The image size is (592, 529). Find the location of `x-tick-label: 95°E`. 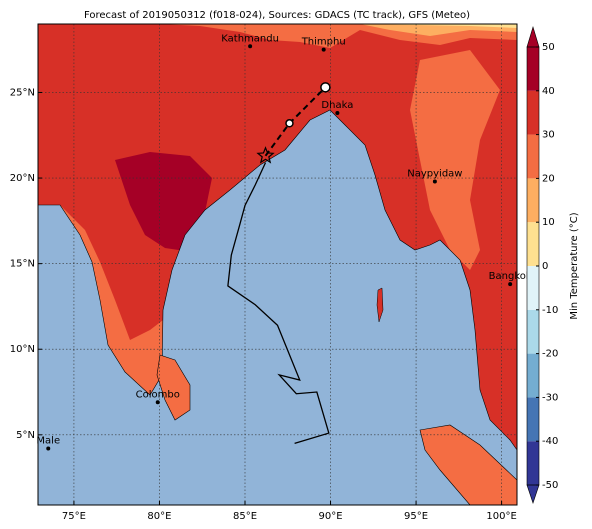

x-tick-label: 95°E is located at coordinates (416, 516).